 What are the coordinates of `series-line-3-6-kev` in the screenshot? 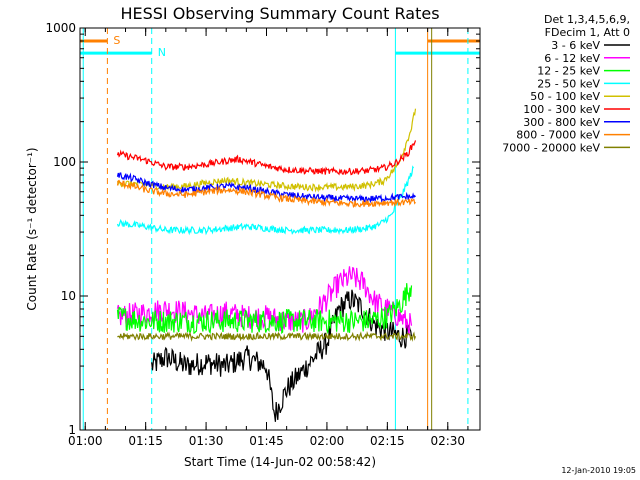 It's located at (282, 355).